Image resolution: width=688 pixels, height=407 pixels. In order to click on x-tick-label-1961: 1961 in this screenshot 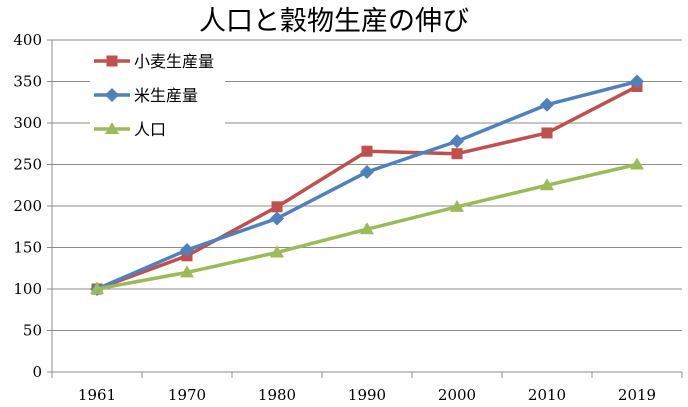, I will do `click(97, 395)`.